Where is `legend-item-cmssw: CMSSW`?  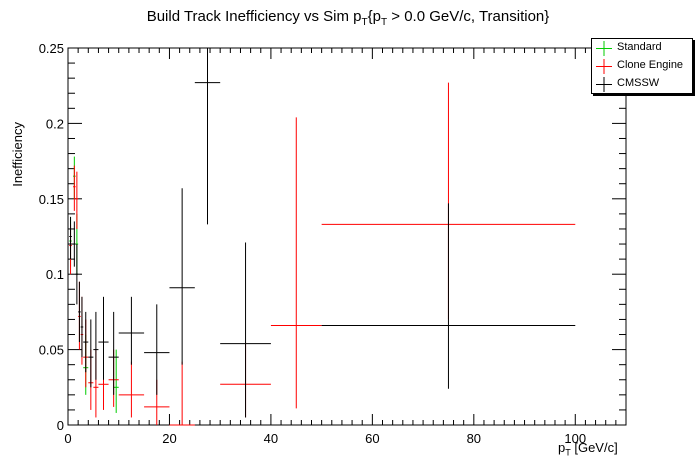
legend-item-cmssw: CMSSW is located at coordinates (642, 84).